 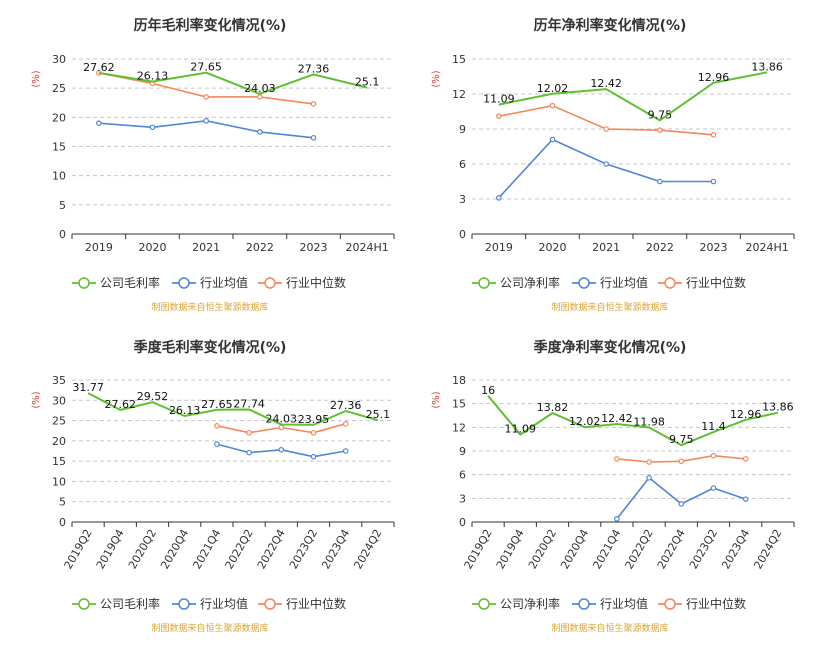 What do you see at coordinates (649, 421) in the screenshot?
I see `data-label: 11.98` at bounding box center [649, 421].